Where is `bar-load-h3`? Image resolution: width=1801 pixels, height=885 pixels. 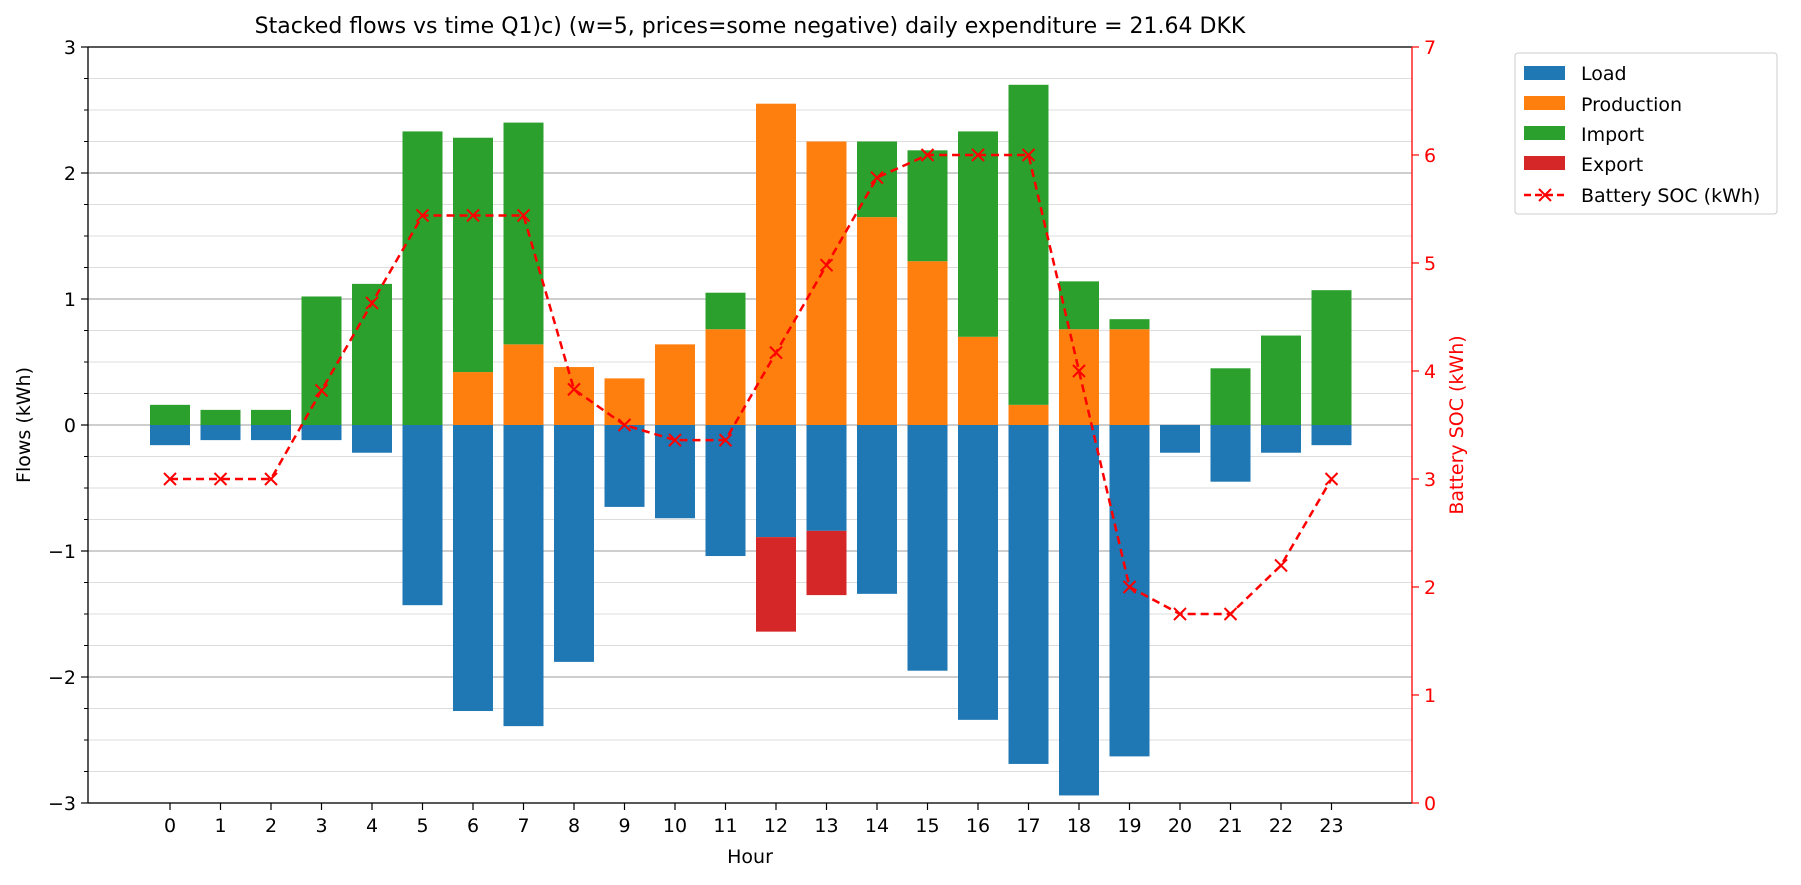 bar-load-h3 is located at coordinates (321, 433).